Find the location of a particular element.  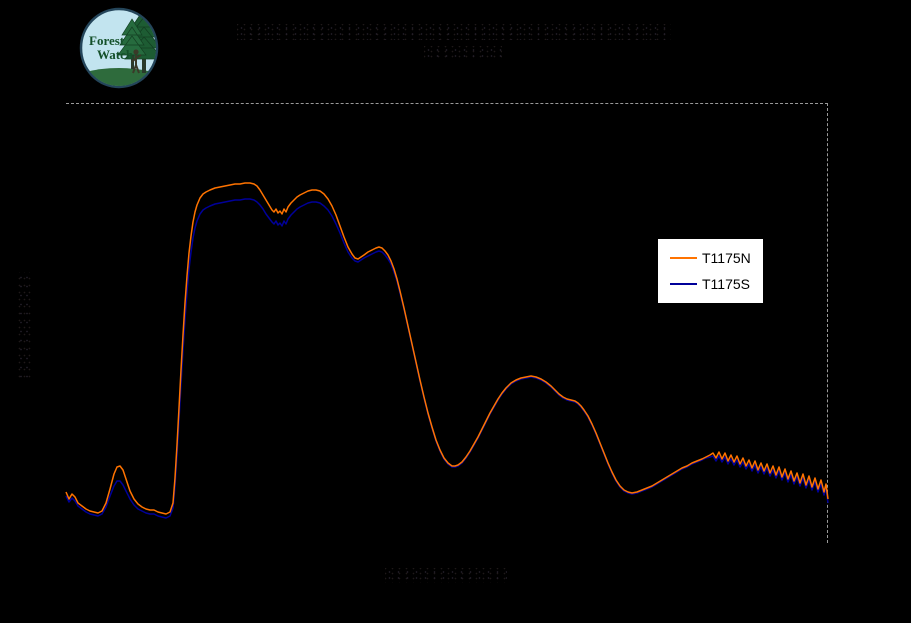

legend-box: T1175N T1175S is located at coordinates (710, 271).